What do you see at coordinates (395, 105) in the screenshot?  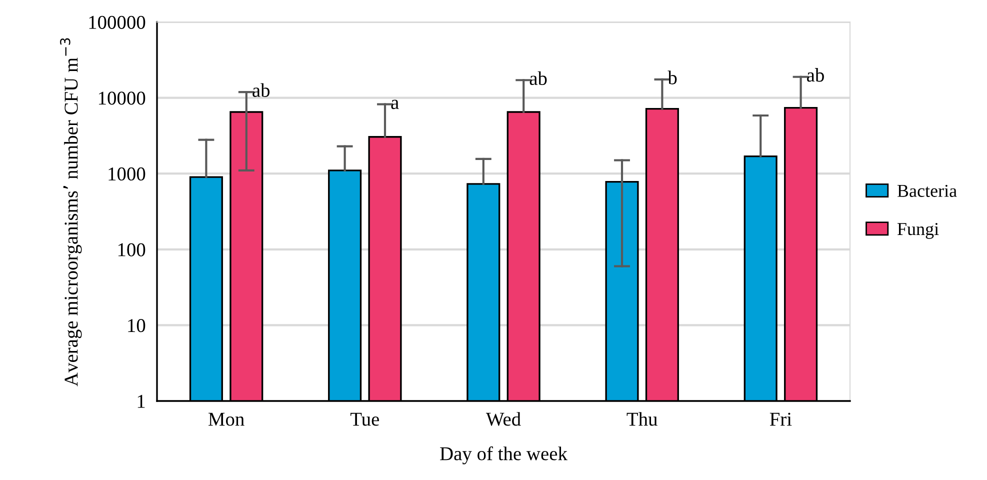 I see `annotation: a` at bounding box center [395, 105].